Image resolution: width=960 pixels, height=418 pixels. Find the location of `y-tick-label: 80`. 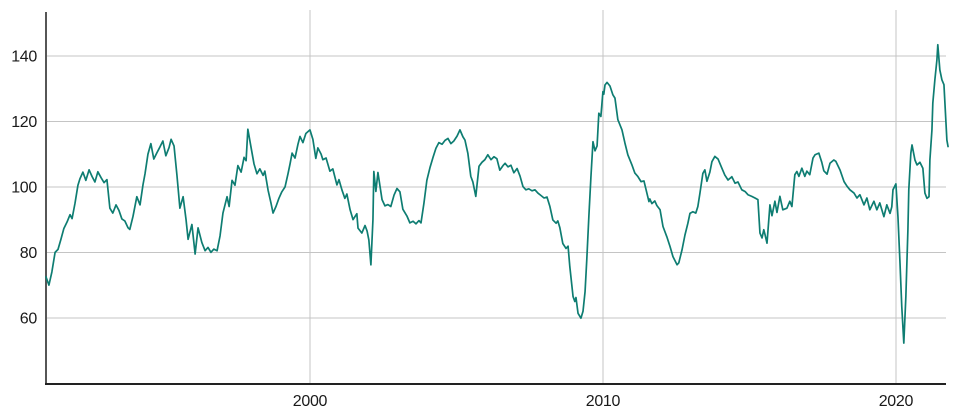

y-tick-label: 80 is located at coordinates (29, 253).